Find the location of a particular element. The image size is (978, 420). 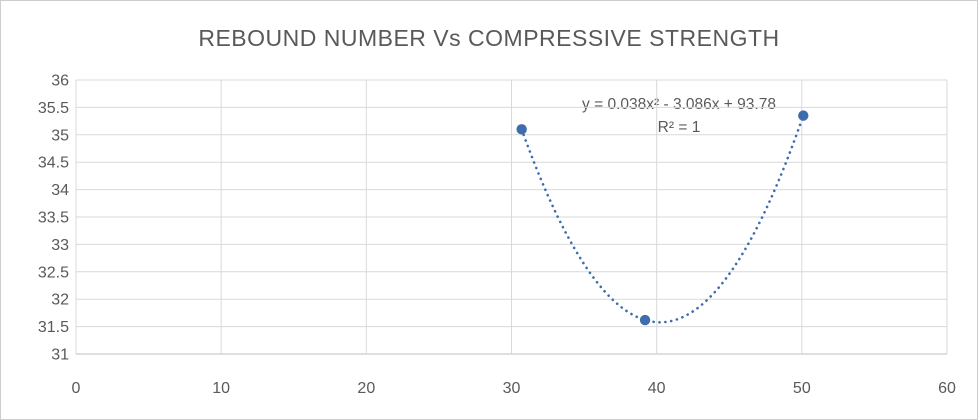

trendline is located at coordinates (662, 219).